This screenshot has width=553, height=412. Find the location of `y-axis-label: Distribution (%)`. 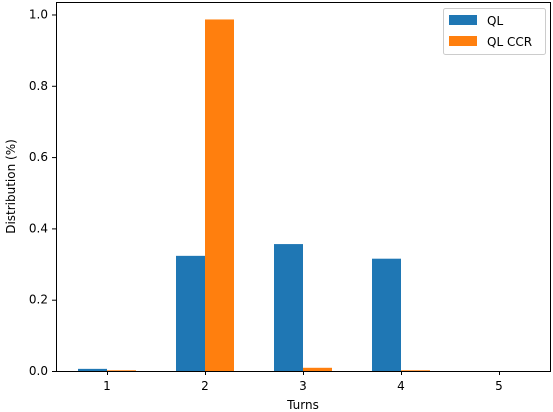

y-axis-label: Distribution (%) is located at coordinates (11, 186).